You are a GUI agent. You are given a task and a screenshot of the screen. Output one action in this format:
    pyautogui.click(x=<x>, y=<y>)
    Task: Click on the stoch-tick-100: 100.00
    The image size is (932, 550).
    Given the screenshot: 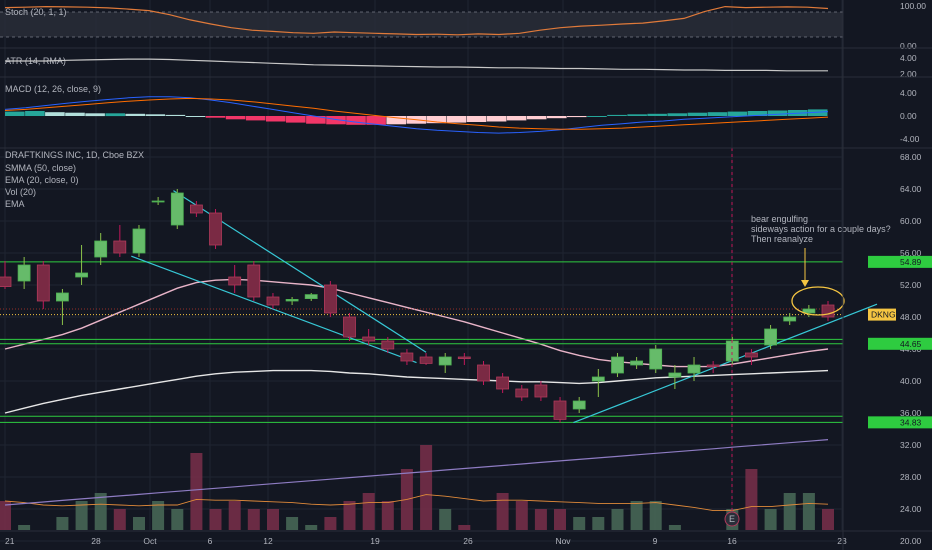 What is the action you would take?
    pyautogui.click(x=913, y=6)
    